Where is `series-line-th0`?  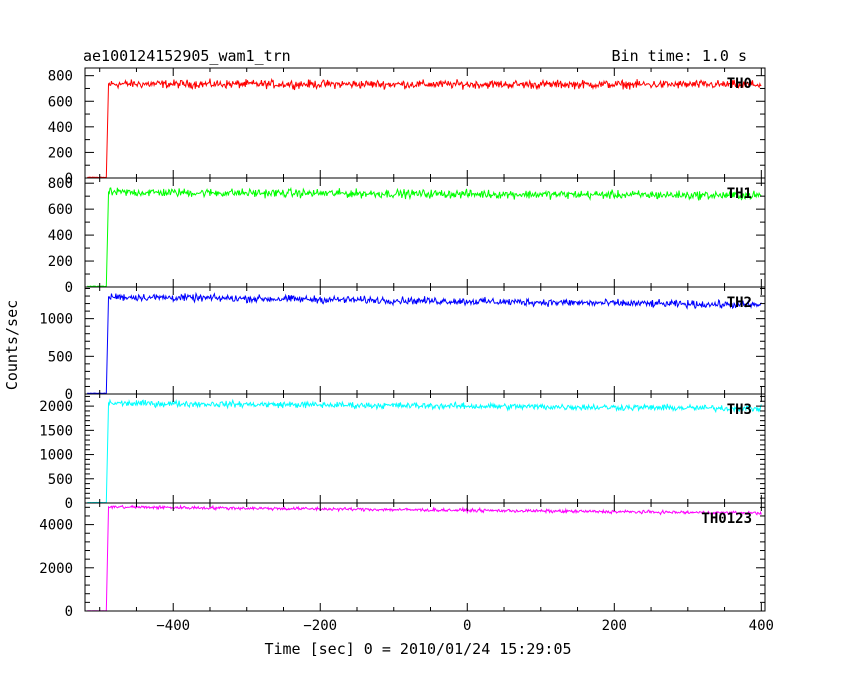 series-line-th0 is located at coordinates (424, 128).